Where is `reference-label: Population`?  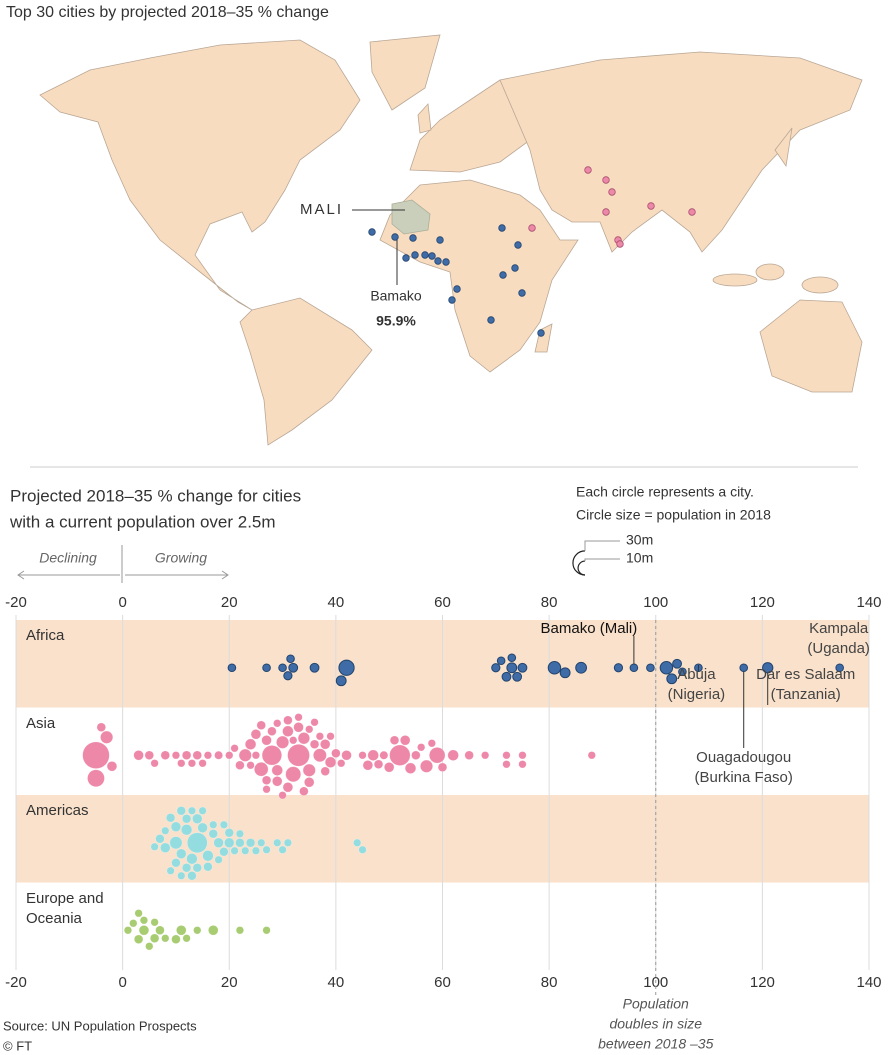 reference-label: Population is located at coordinates (656, 1004).